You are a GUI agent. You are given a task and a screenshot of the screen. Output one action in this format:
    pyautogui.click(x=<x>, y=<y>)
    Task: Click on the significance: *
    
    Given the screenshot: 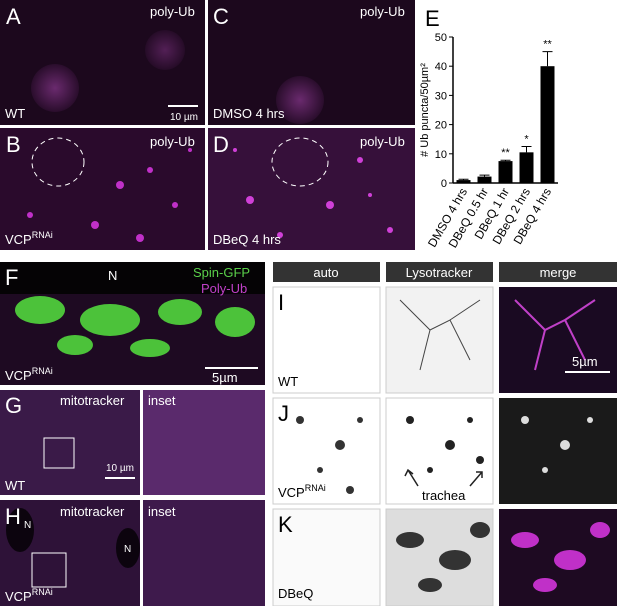 What is the action you would take?
    pyautogui.click(x=526, y=140)
    